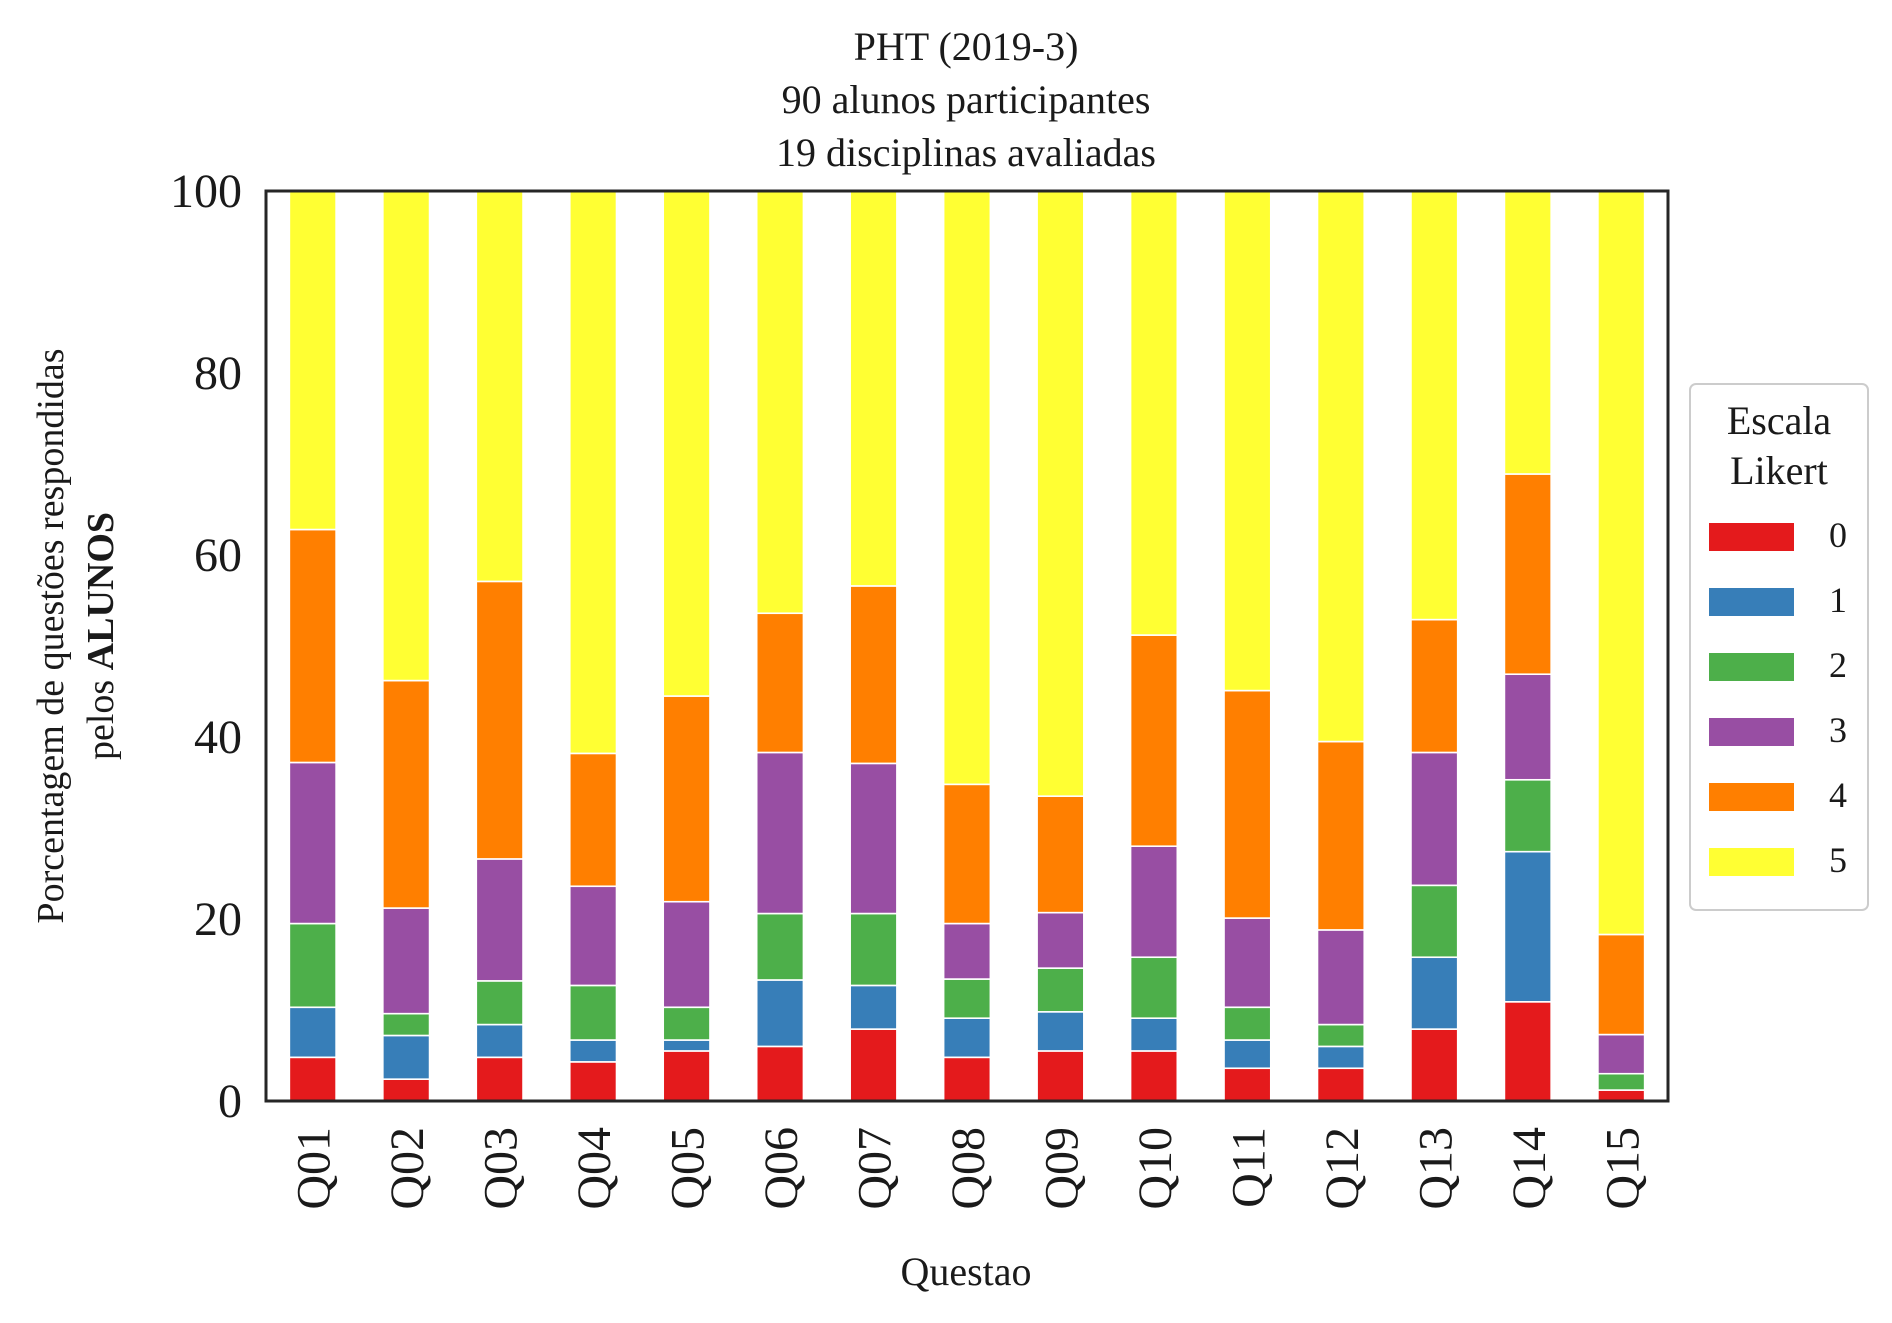 Image resolution: width=1892 pixels, height=1323 pixels. What do you see at coordinates (688, 1168) in the screenshot?
I see `x-tick-label: Q05` at bounding box center [688, 1168].